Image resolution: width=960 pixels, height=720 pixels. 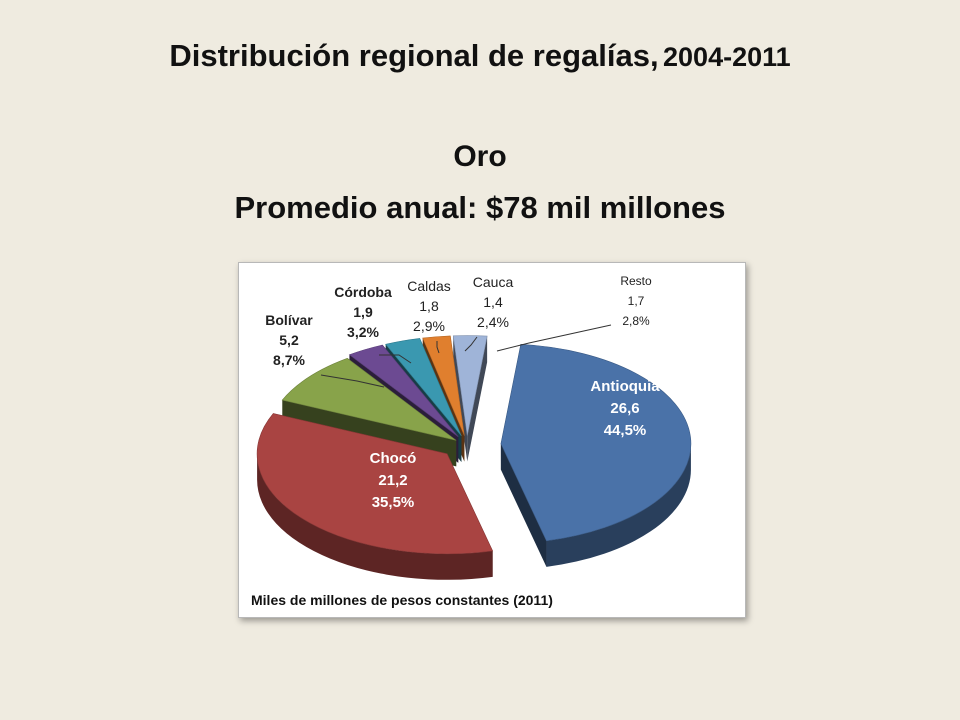 I want to click on slice-label-percent-caldas: 2,9%, so click(x=429, y=326).